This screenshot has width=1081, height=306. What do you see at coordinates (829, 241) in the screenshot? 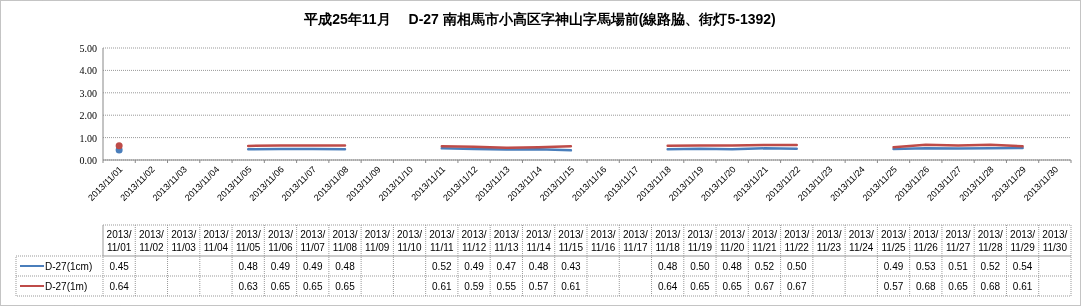
I see `category-label: 2013/11/23` at bounding box center [829, 241].